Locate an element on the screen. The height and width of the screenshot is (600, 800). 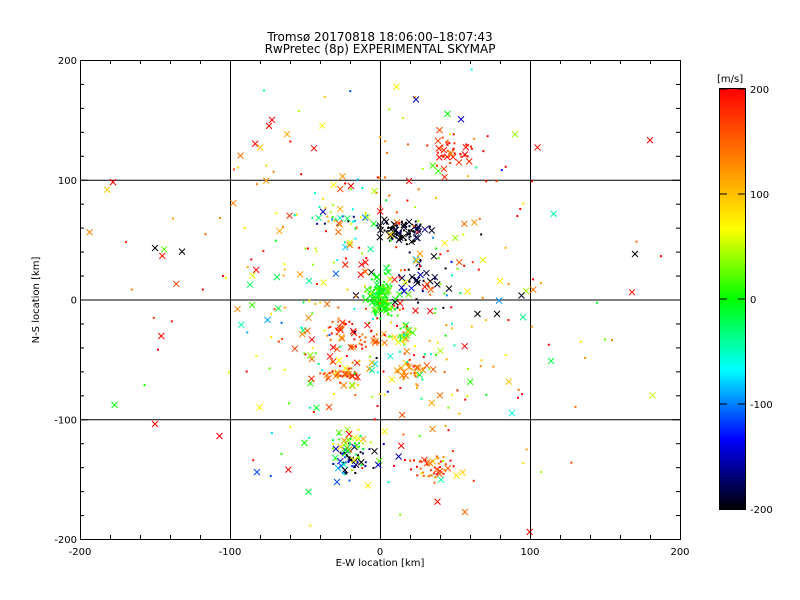
colorbar-tick-label: 100 is located at coordinates (759, 195).